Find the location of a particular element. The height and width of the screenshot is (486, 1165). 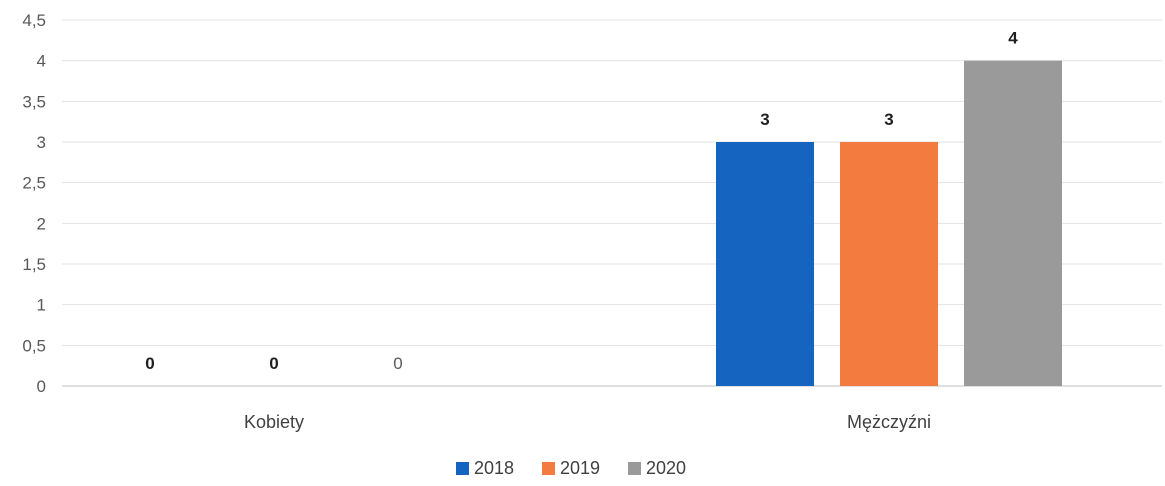

y-tick-label: 1 is located at coordinates (41, 305).